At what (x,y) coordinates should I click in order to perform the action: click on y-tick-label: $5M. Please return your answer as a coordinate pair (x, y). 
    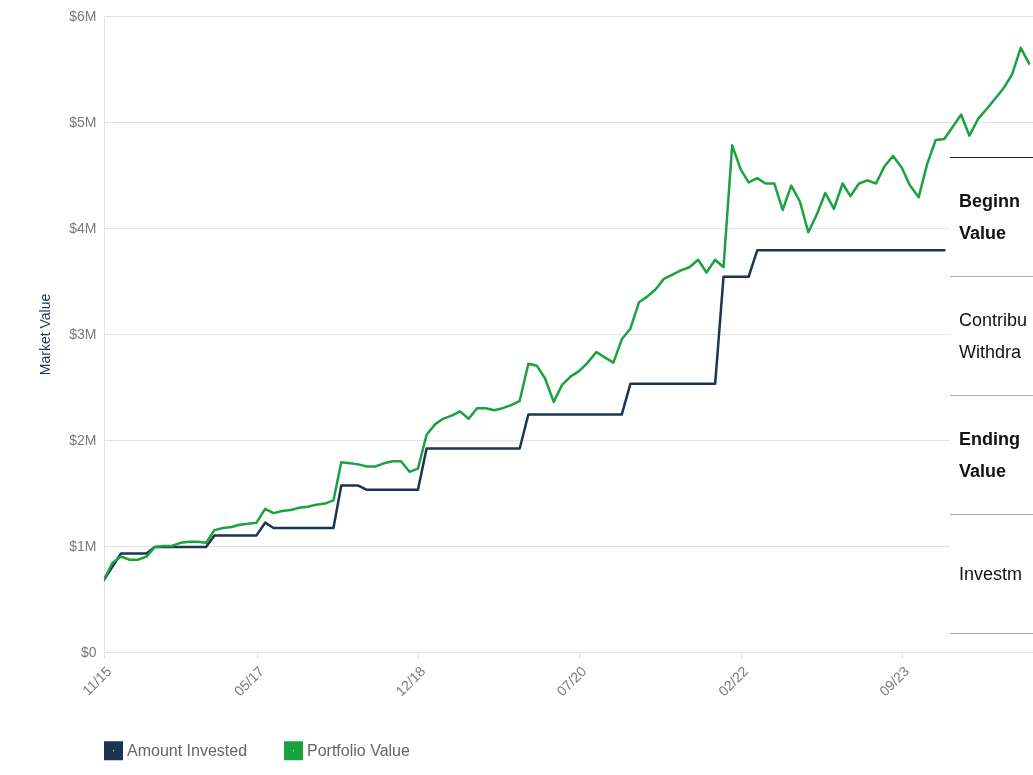
    Looking at the image, I should click on (83, 121).